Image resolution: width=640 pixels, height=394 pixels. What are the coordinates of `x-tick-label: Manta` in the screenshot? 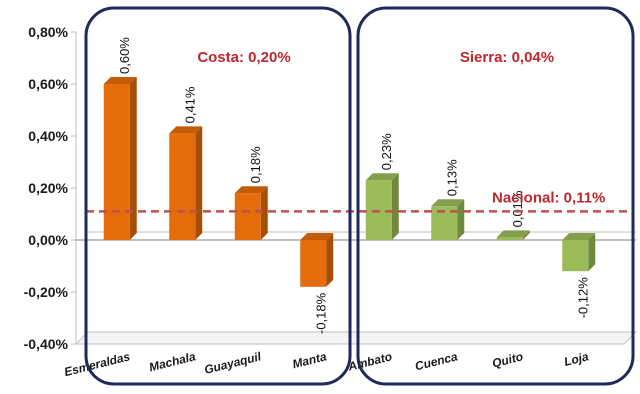 It's located at (309, 360).